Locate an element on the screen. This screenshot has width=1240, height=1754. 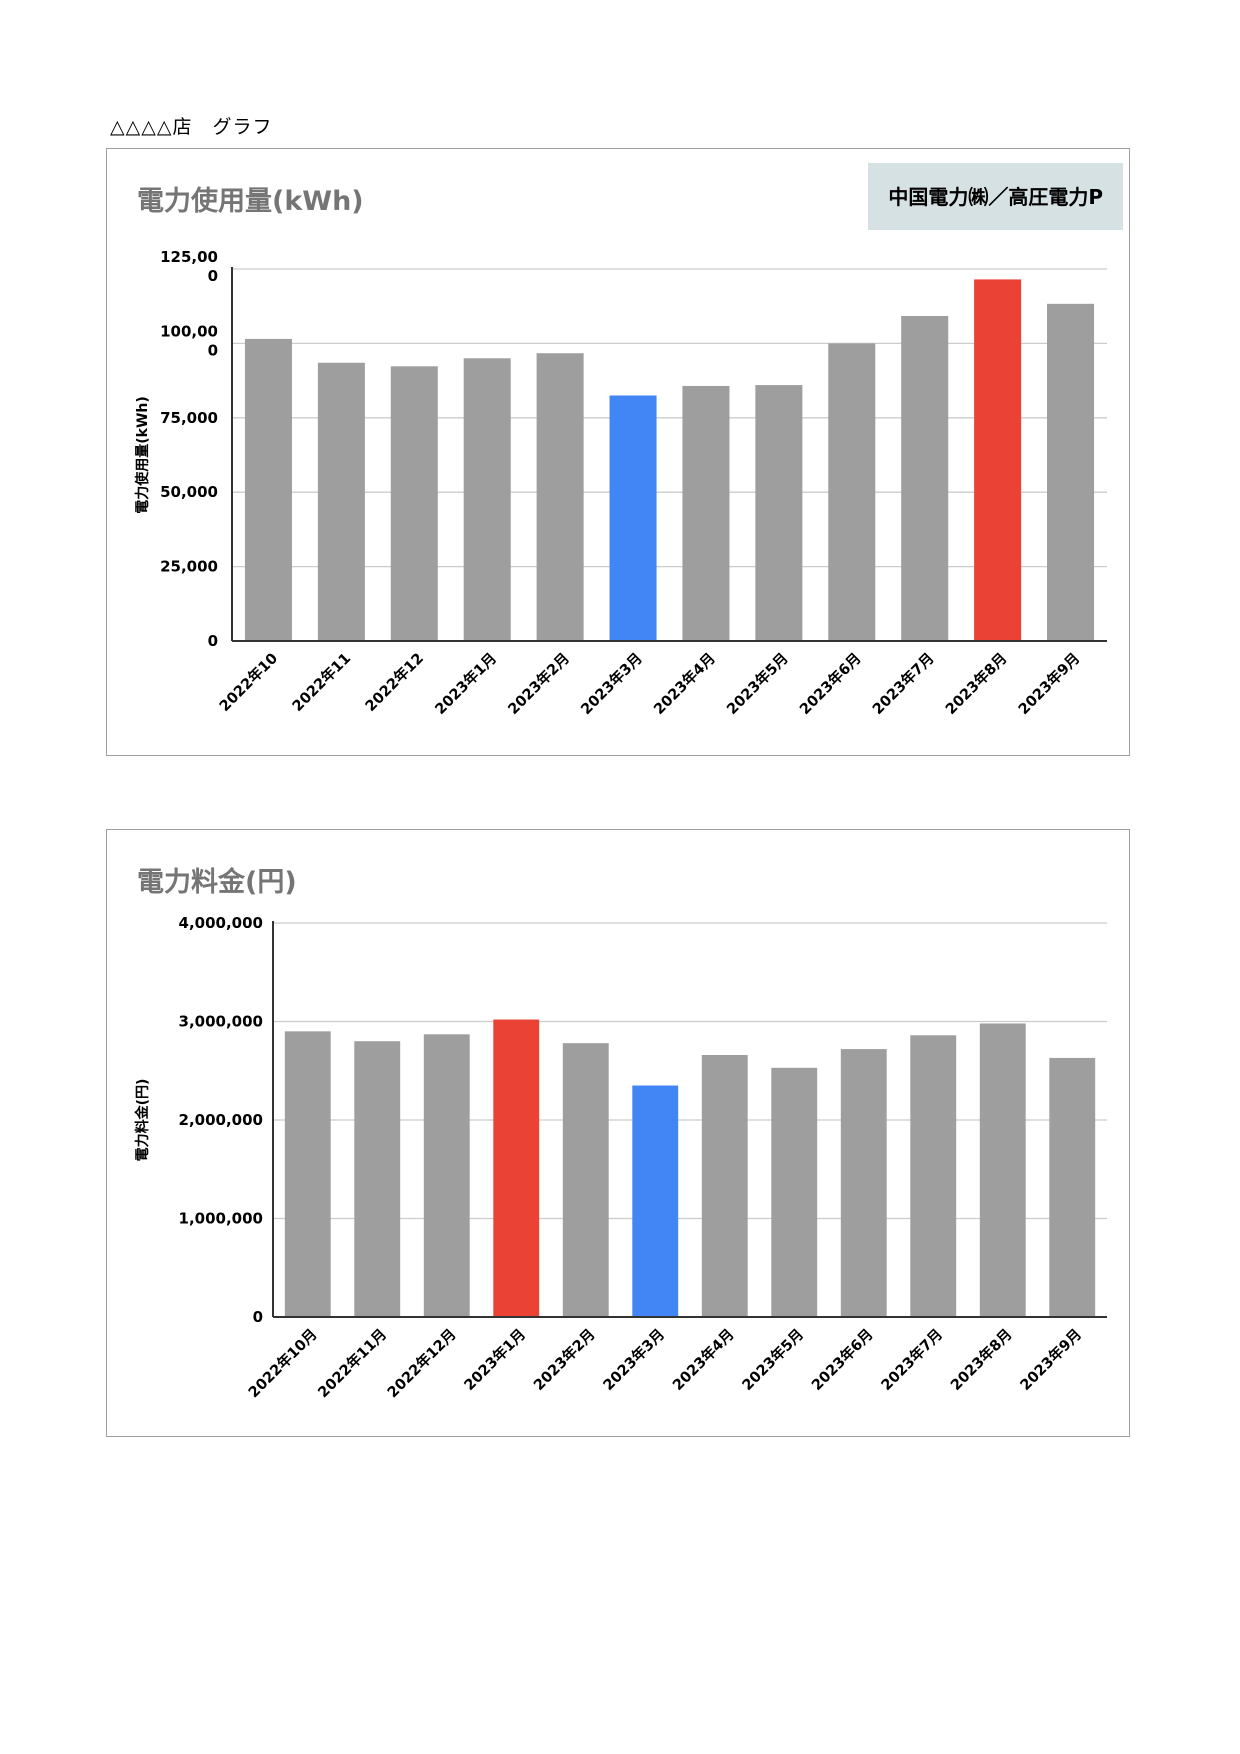
y-tick-label: 125,00 0 is located at coordinates (189, 266).